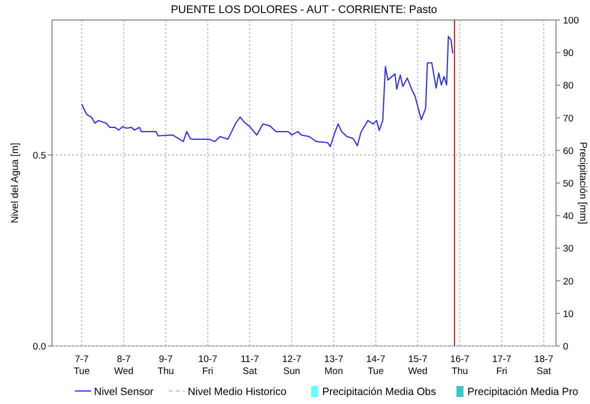  What do you see at coordinates (568, 184) in the screenshot?
I see `y2-tick-label: 50` at bounding box center [568, 184].